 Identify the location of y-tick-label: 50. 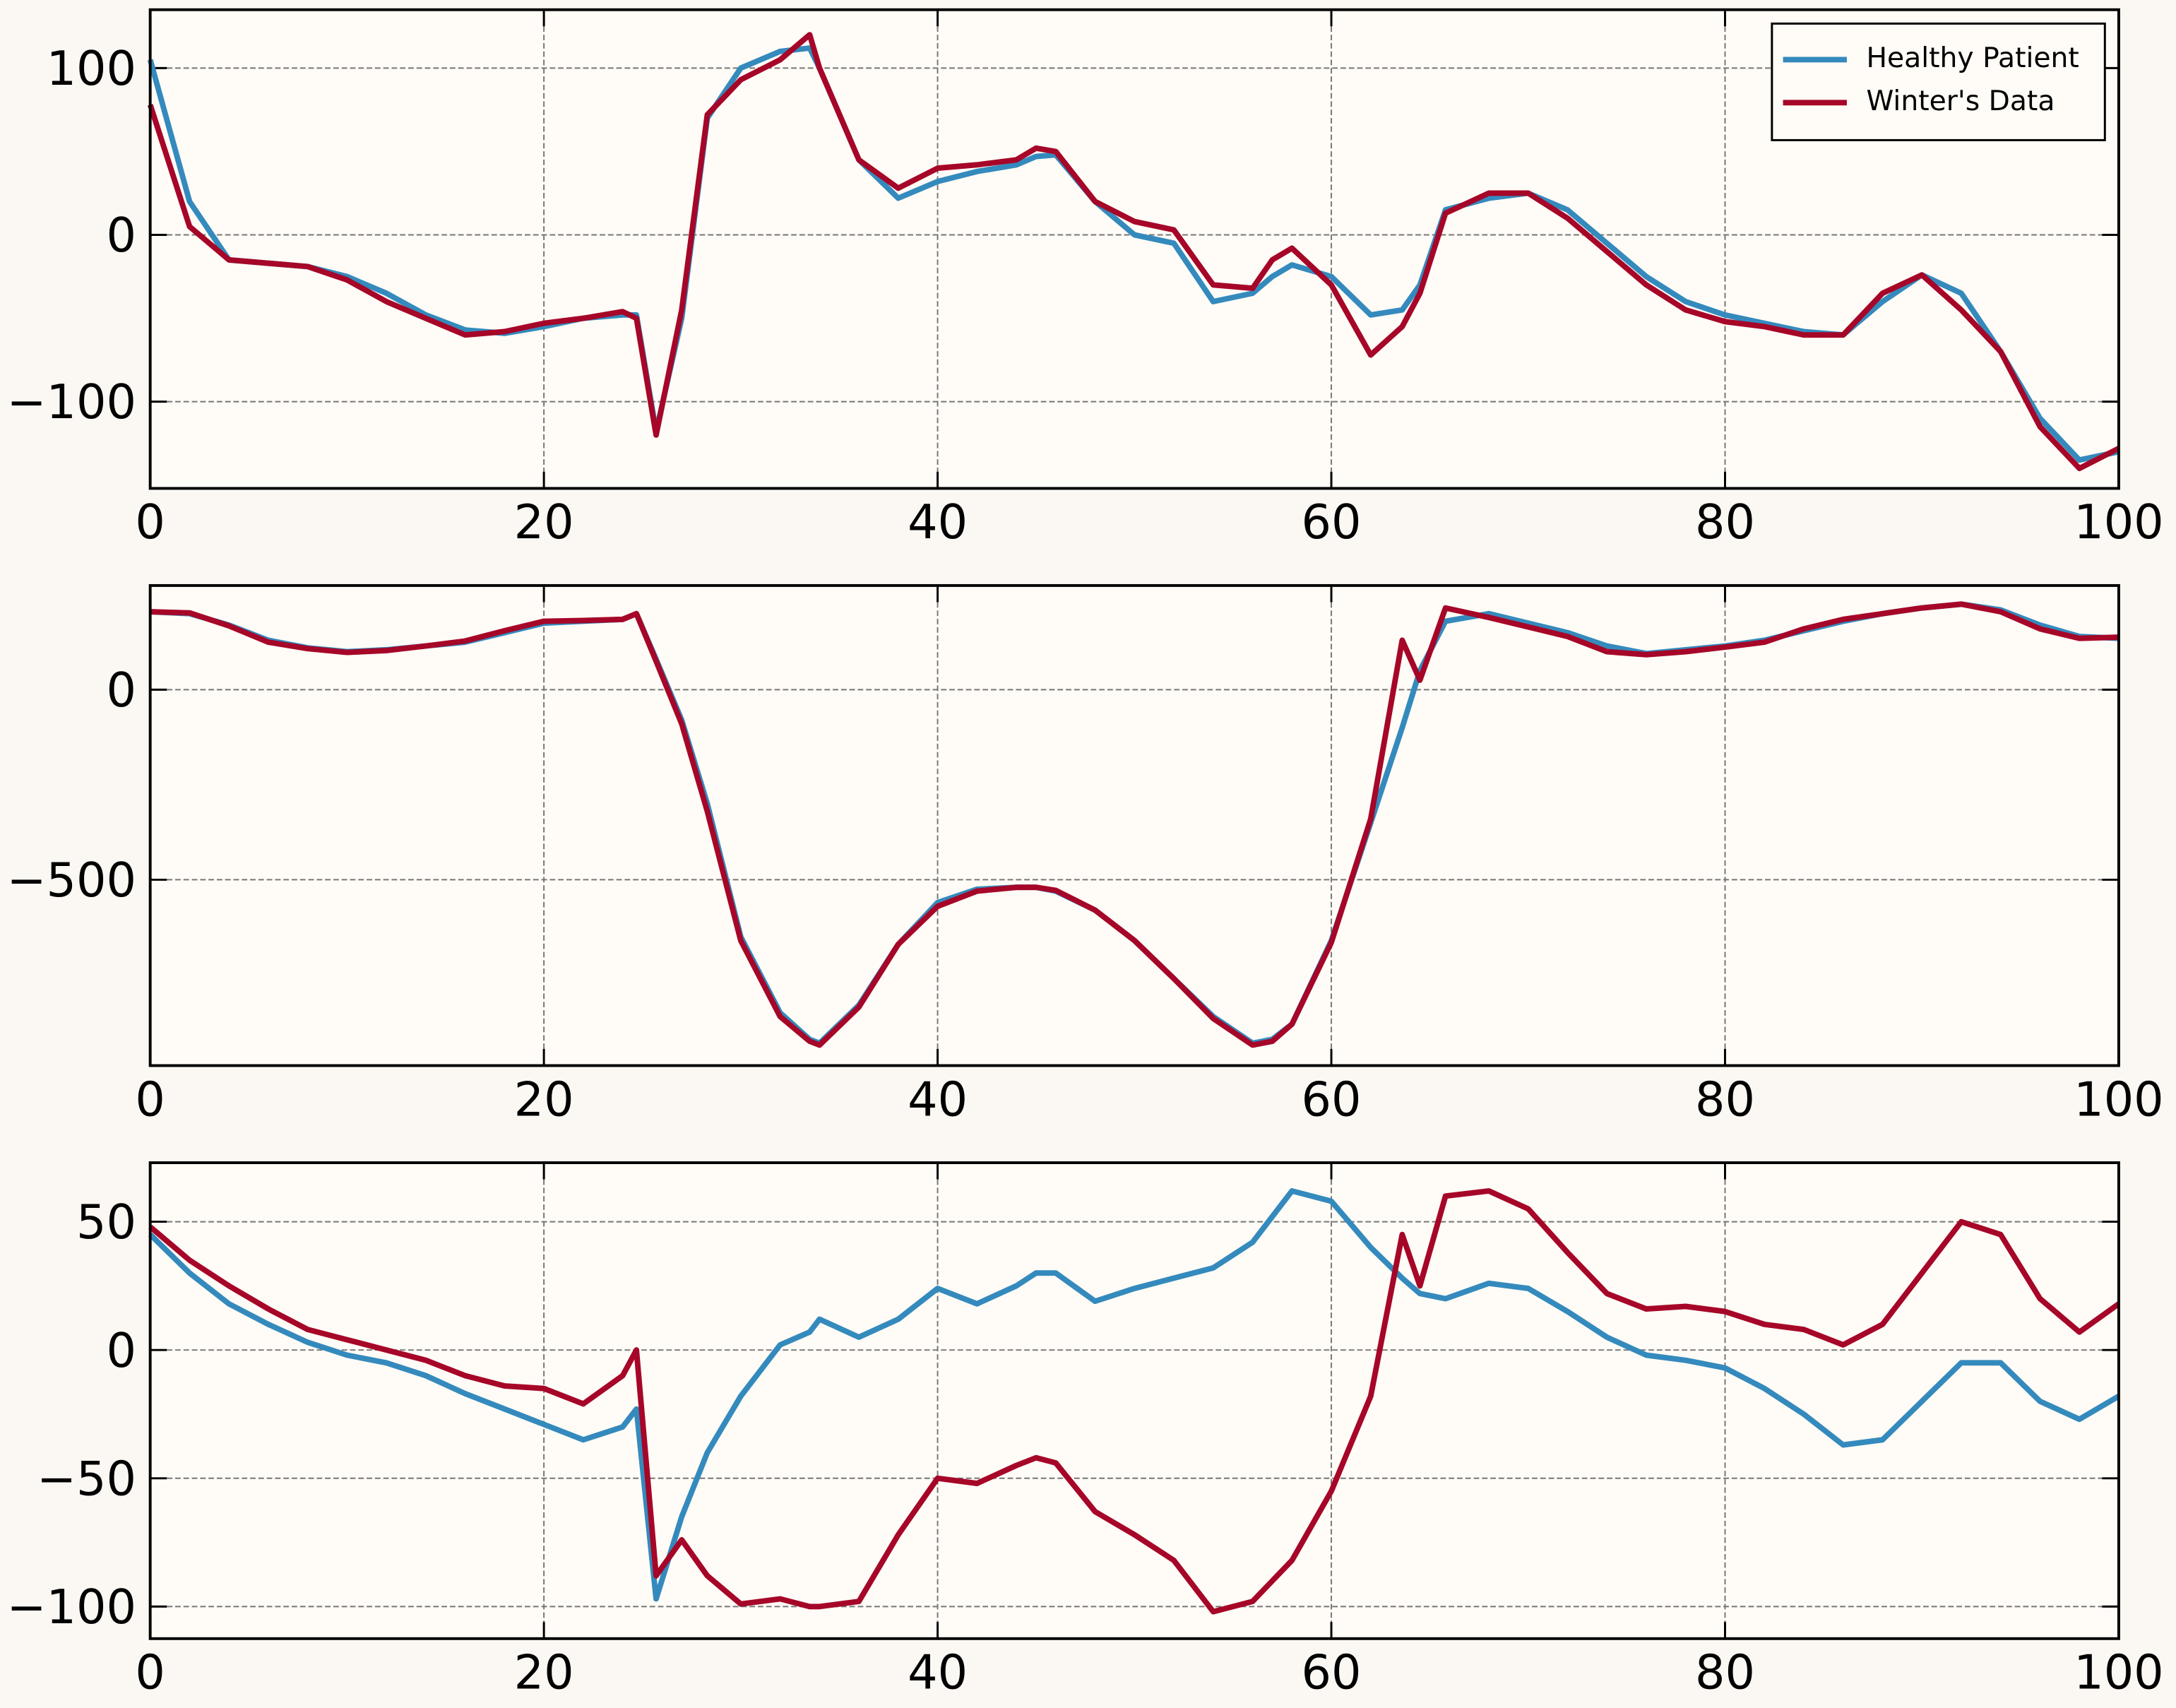
(106, 1222).